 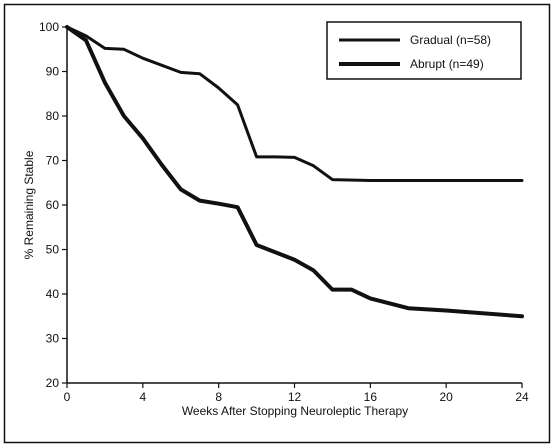 What do you see at coordinates (49, 27) in the screenshot?
I see `y-tick-label: 100` at bounding box center [49, 27].